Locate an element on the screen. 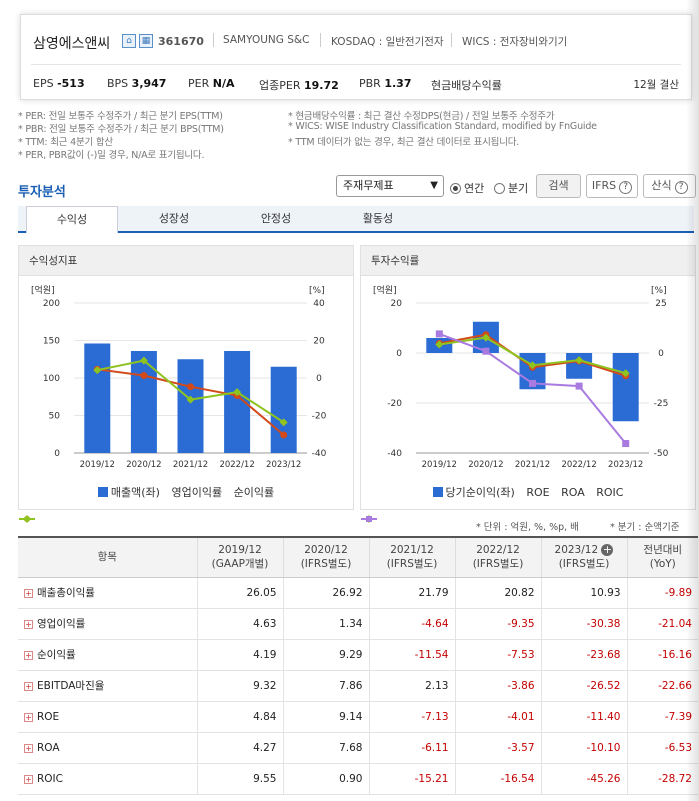  y2-axis-unit: [%] is located at coordinates (317, 291).